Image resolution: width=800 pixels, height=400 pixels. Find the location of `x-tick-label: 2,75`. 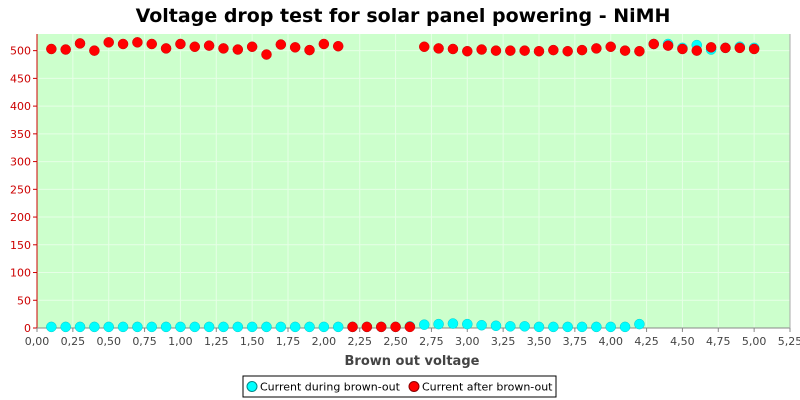

x-tick-label: 2,75 is located at coordinates (431, 341).